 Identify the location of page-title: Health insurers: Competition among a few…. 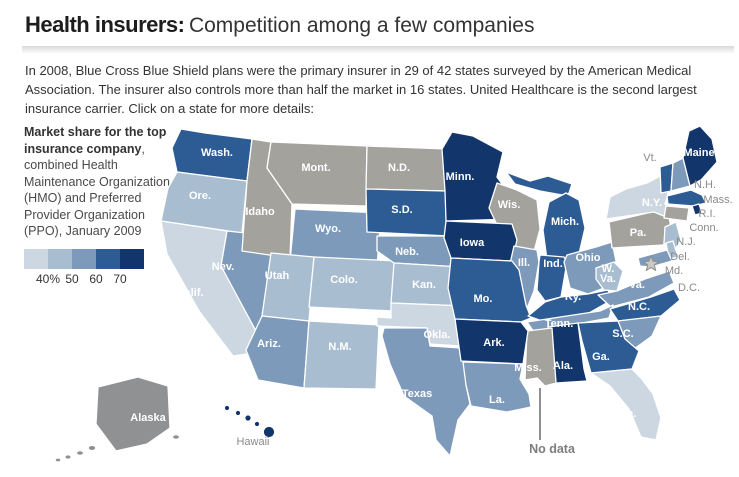
(279, 25).